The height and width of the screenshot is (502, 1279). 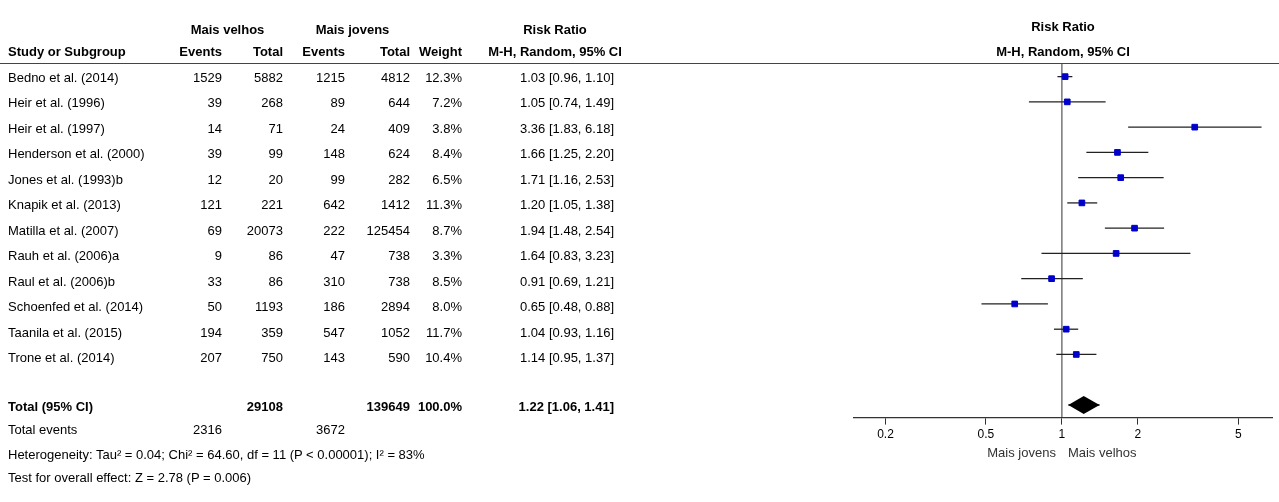 What do you see at coordinates (330, 78) in the screenshot?
I see `data-label: 1215` at bounding box center [330, 78].